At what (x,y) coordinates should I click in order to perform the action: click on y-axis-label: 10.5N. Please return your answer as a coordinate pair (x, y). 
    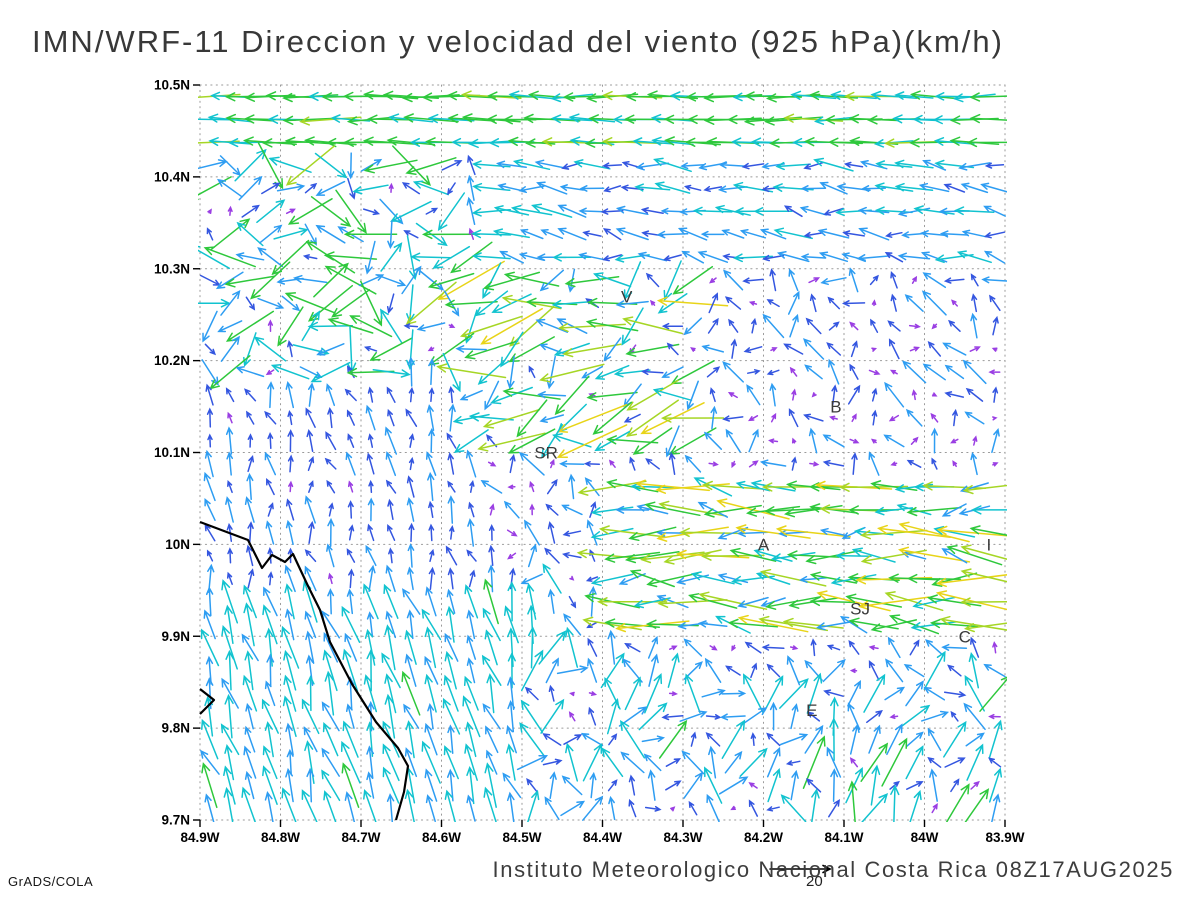
    Looking at the image, I should click on (172, 85).